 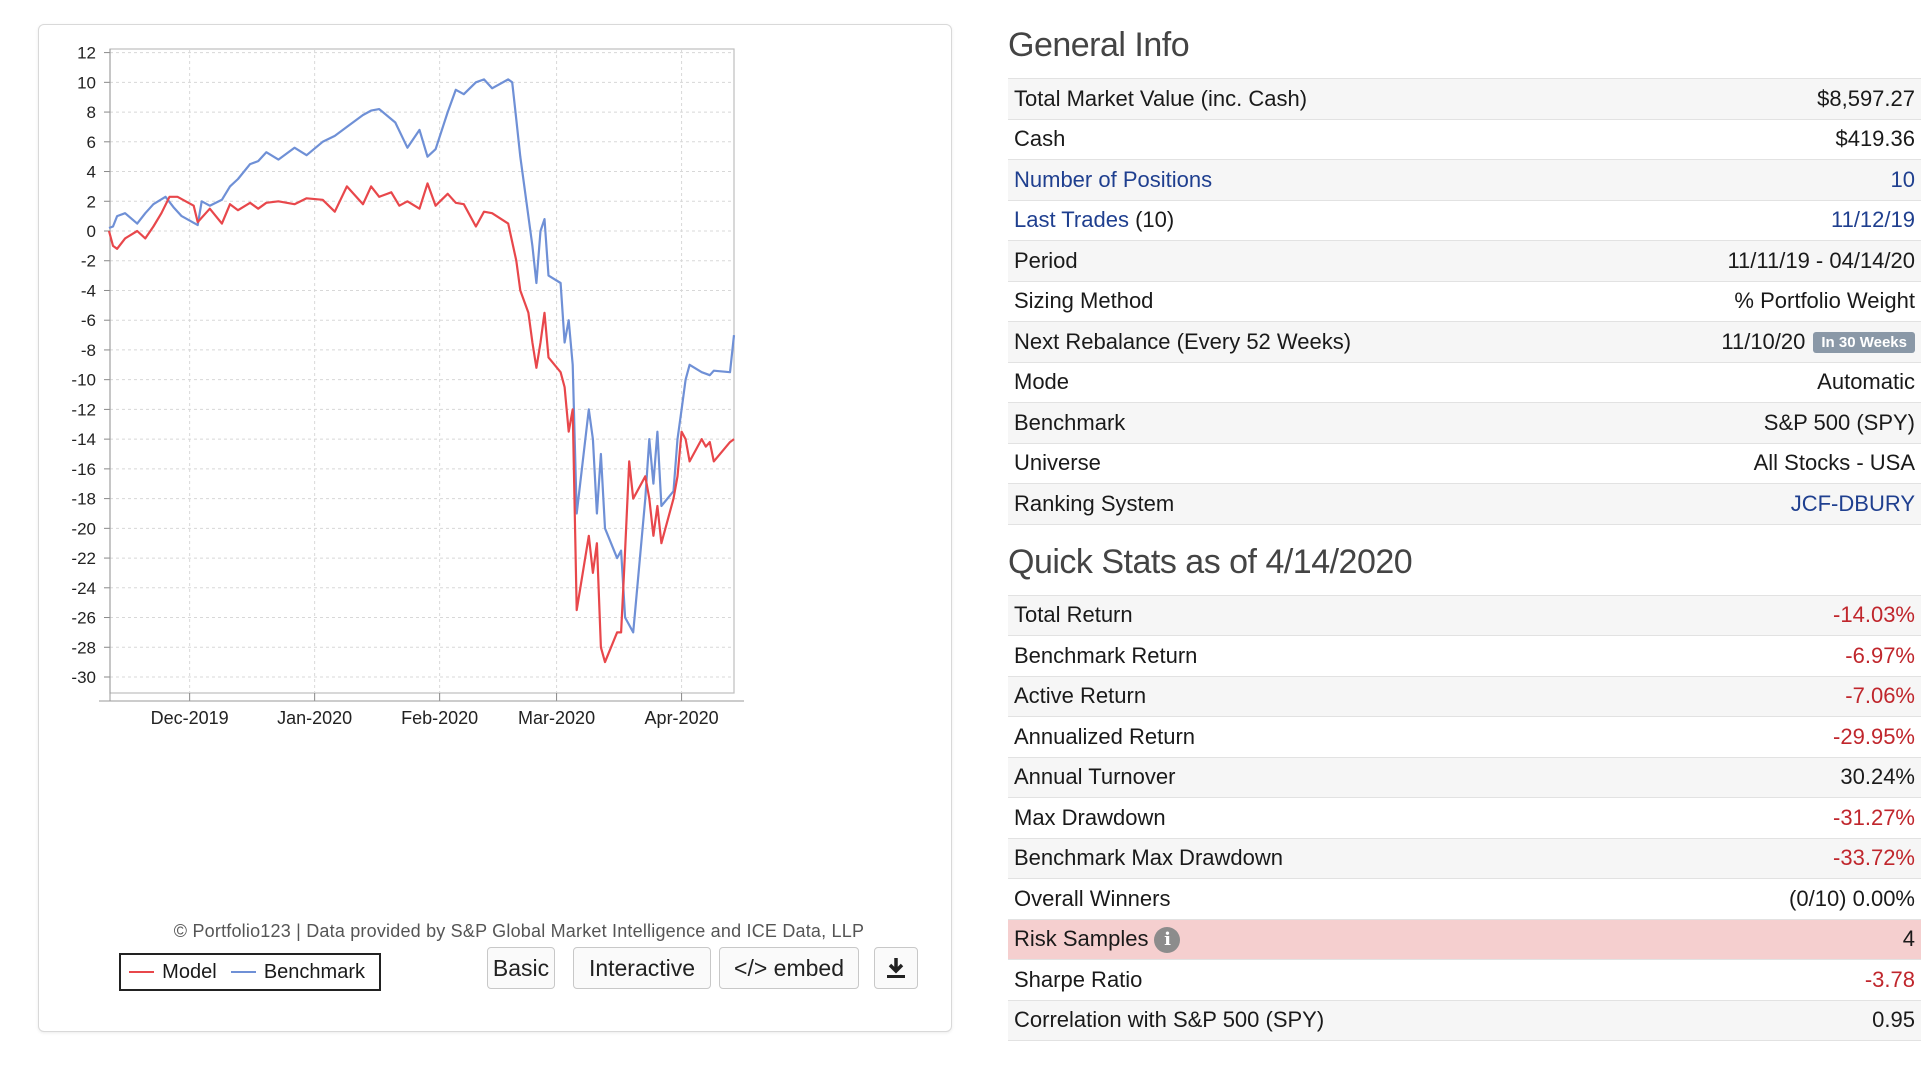 I want to click on interactive-button: Interactive, so click(x=642, y=968).